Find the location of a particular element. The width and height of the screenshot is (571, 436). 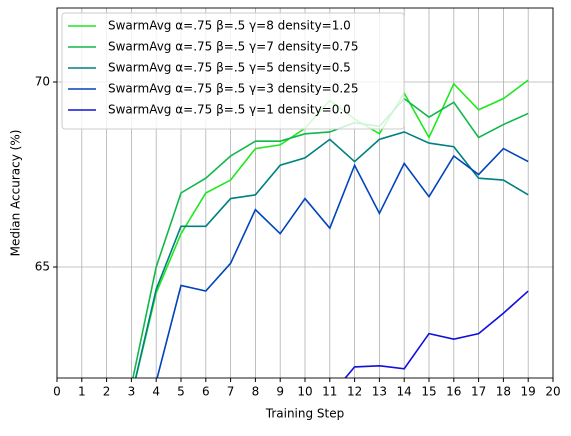

legend-label: SwarmAvg α=.75 β=.5 γ=7 density=0.75 is located at coordinates (233, 47).